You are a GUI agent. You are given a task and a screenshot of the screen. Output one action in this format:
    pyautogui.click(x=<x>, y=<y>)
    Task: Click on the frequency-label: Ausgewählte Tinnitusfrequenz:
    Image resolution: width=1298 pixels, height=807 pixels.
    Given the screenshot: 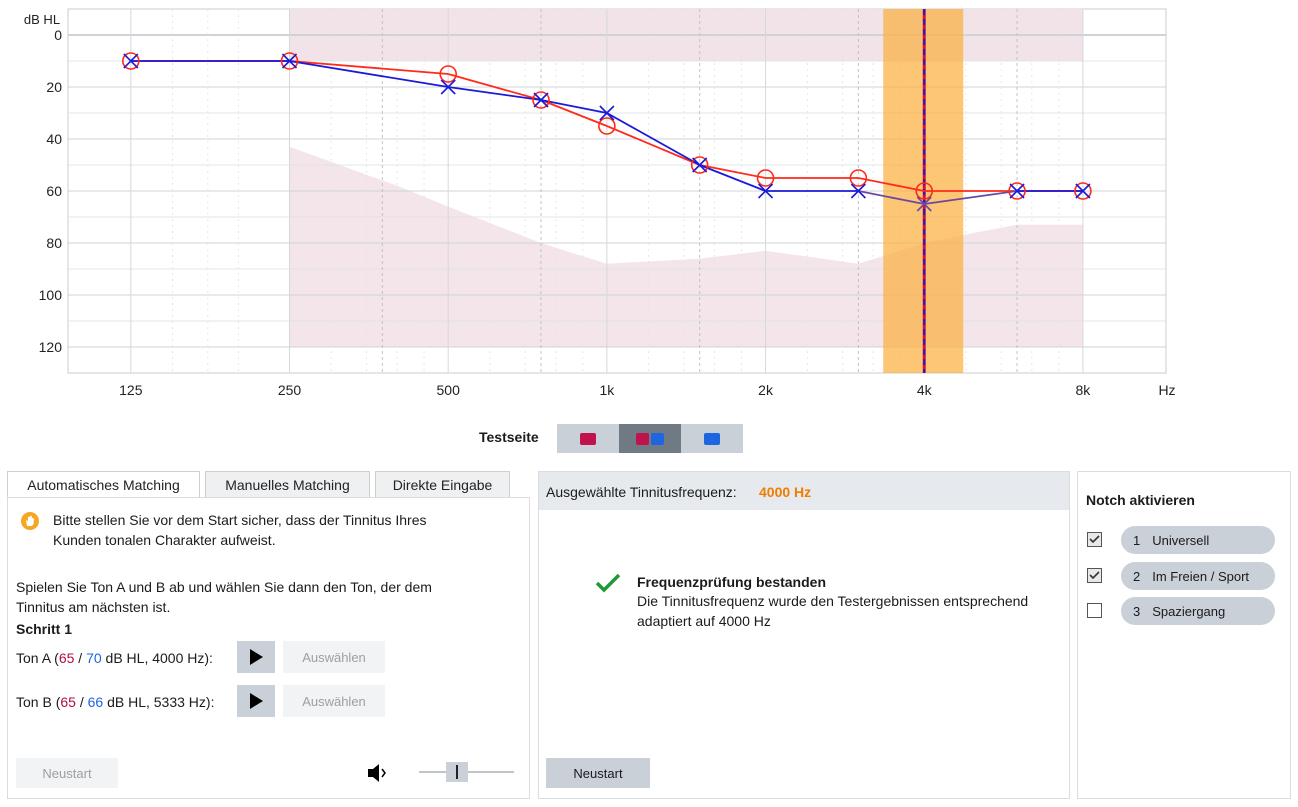 What is the action you would take?
    pyautogui.click(x=641, y=492)
    